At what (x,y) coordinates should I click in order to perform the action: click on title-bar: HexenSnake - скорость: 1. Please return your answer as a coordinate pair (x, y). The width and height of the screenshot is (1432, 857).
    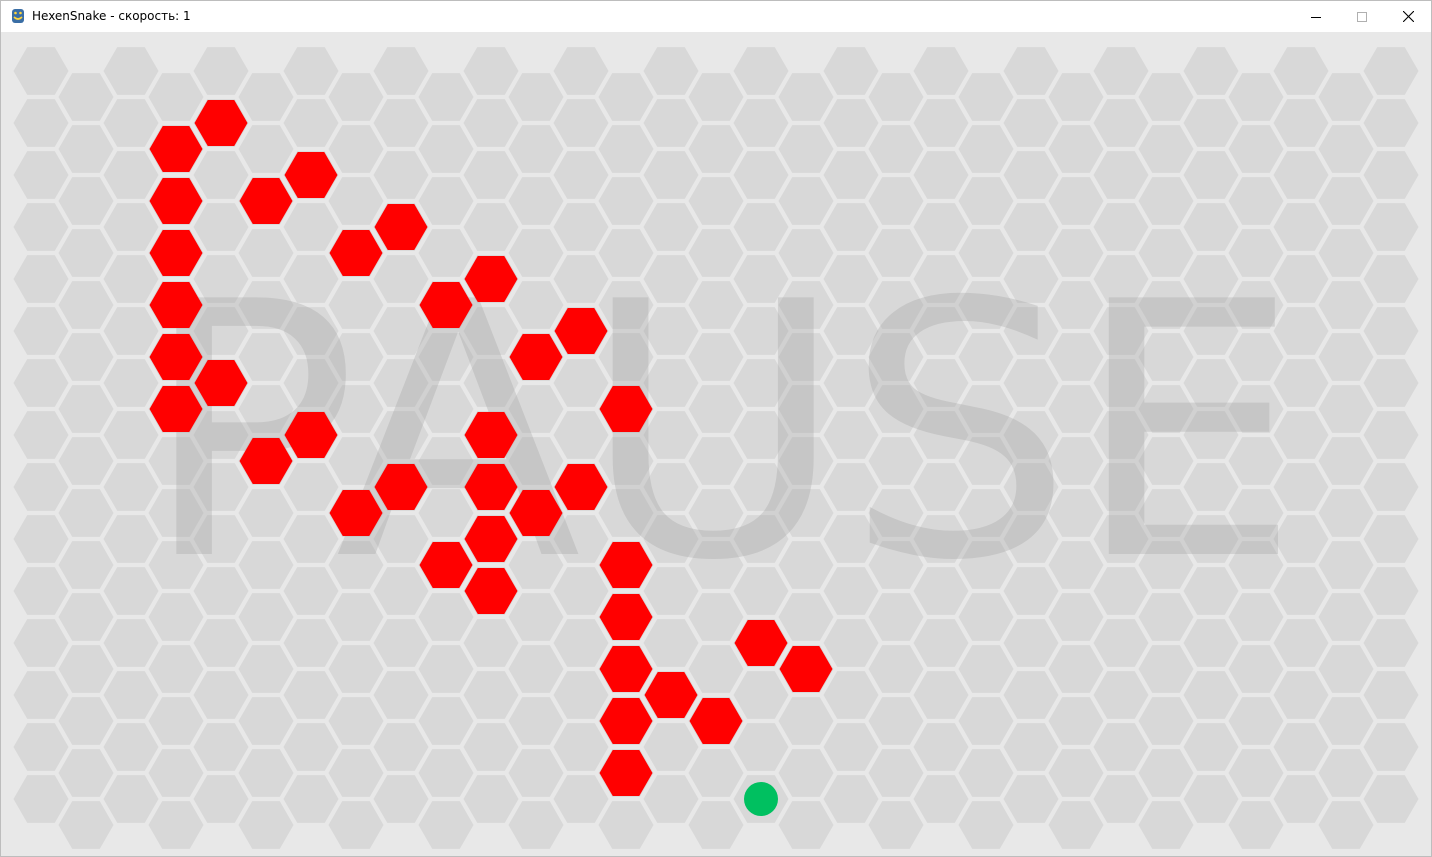
    Looking at the image, I should click on (716, 16).